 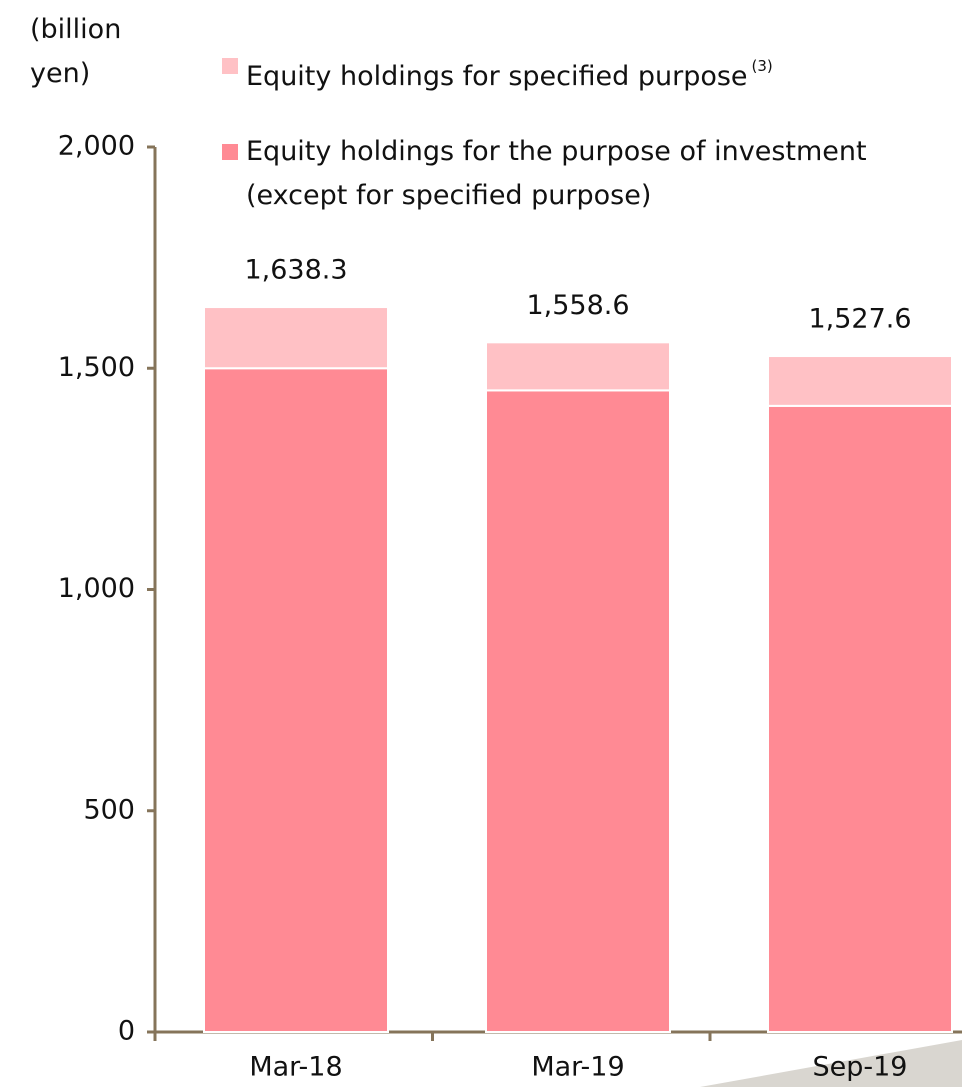 I want to click on y-tick-label: 2,000, so click(x=96, y=146).